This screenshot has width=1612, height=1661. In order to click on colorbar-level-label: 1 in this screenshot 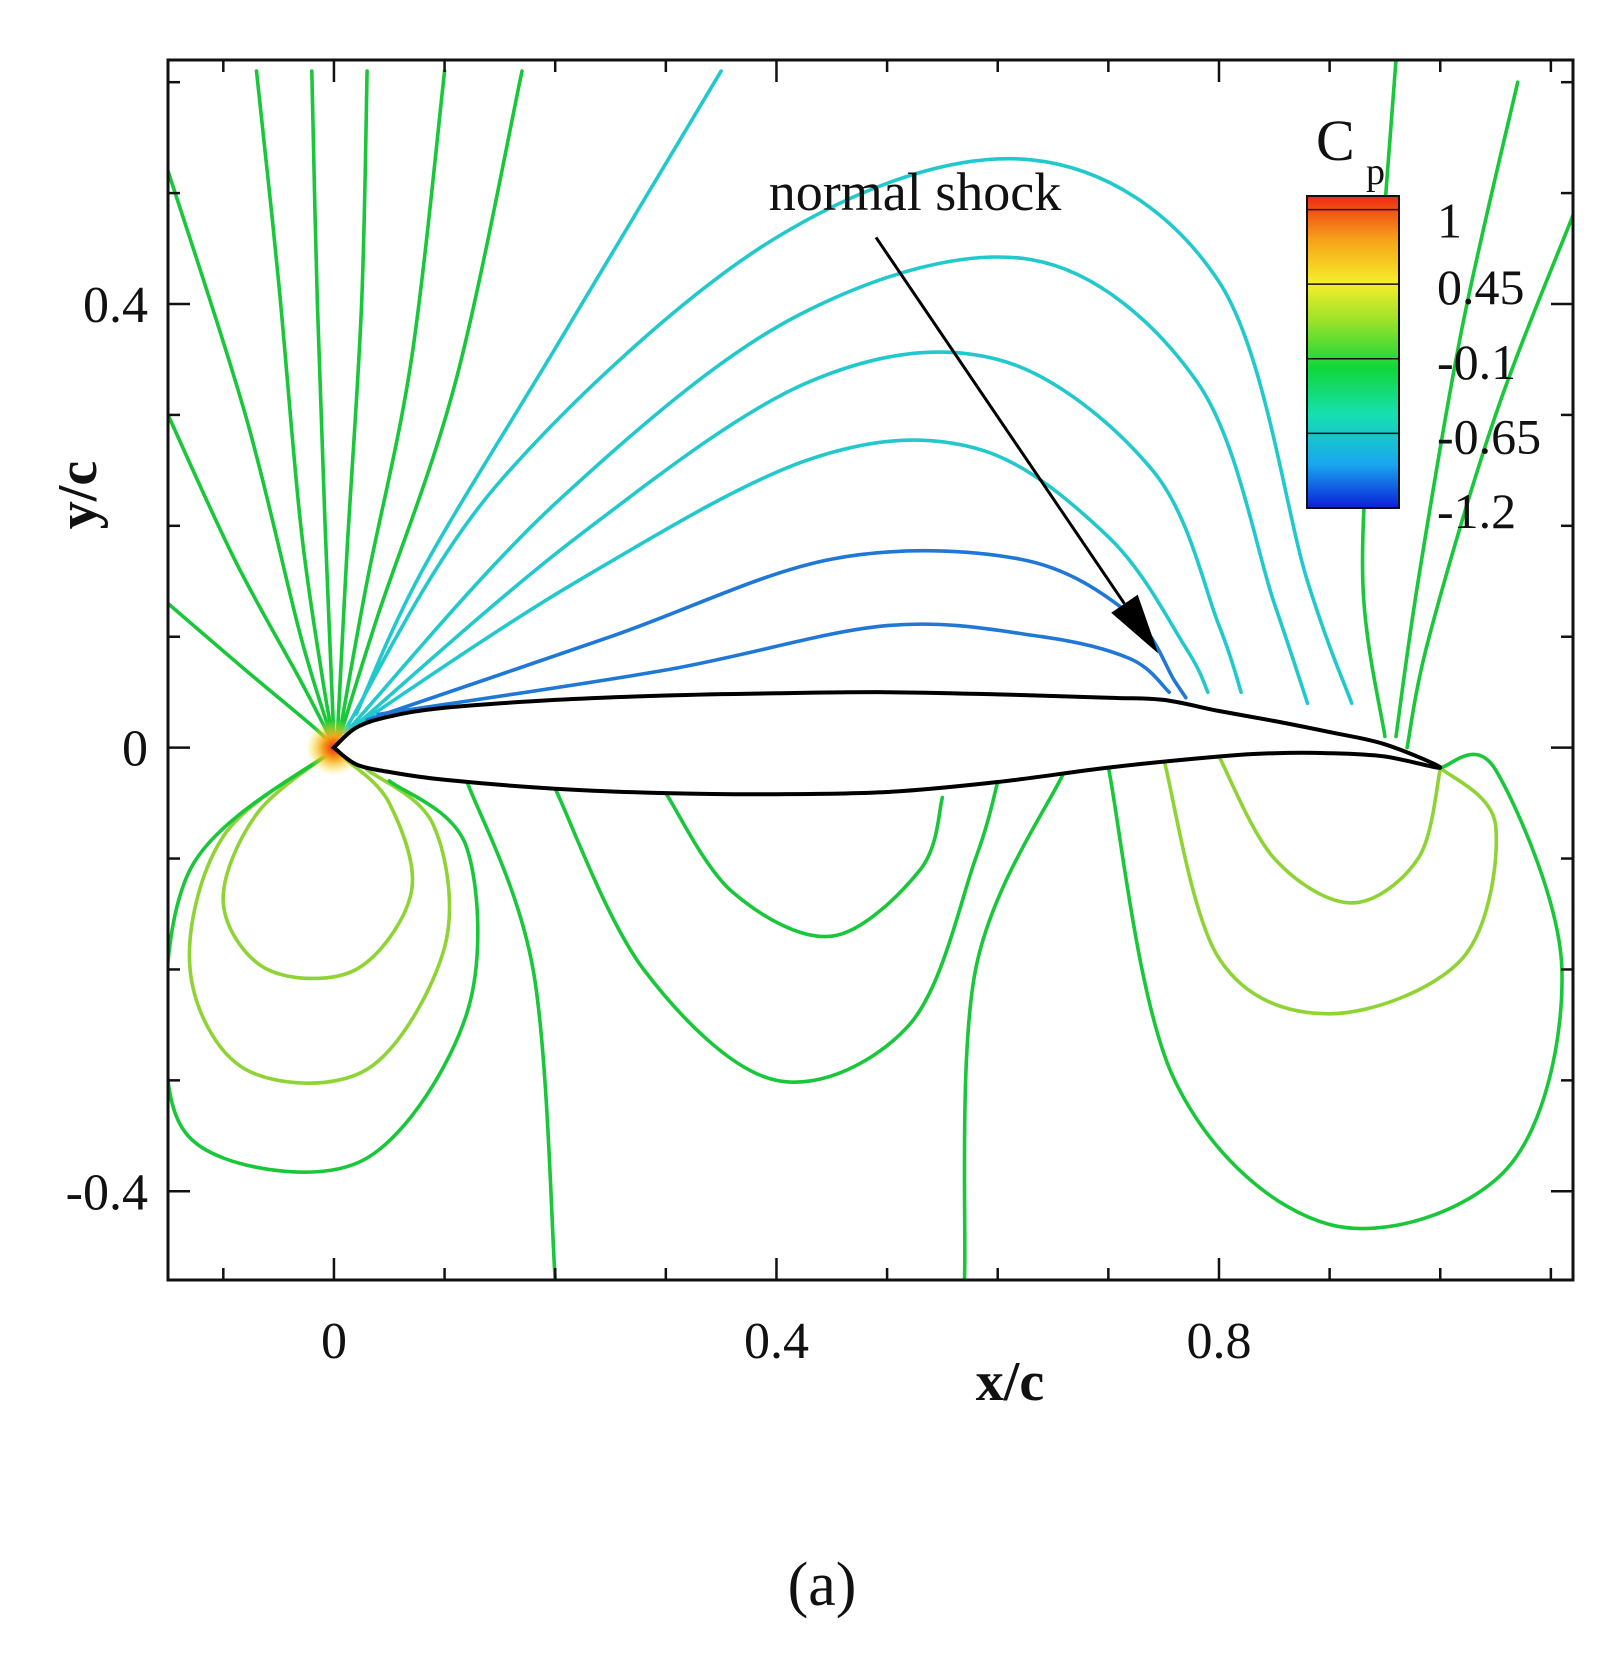, I will do `click(1449, 221)`.